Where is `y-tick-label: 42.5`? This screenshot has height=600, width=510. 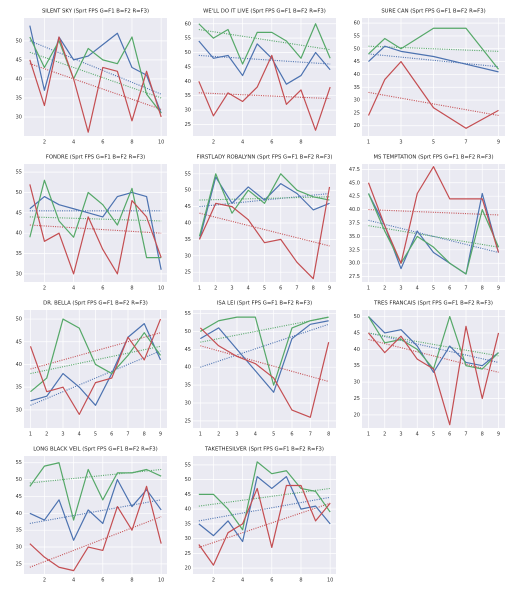 y-tick-label: 42.5 is located at coordinates (354, 197).